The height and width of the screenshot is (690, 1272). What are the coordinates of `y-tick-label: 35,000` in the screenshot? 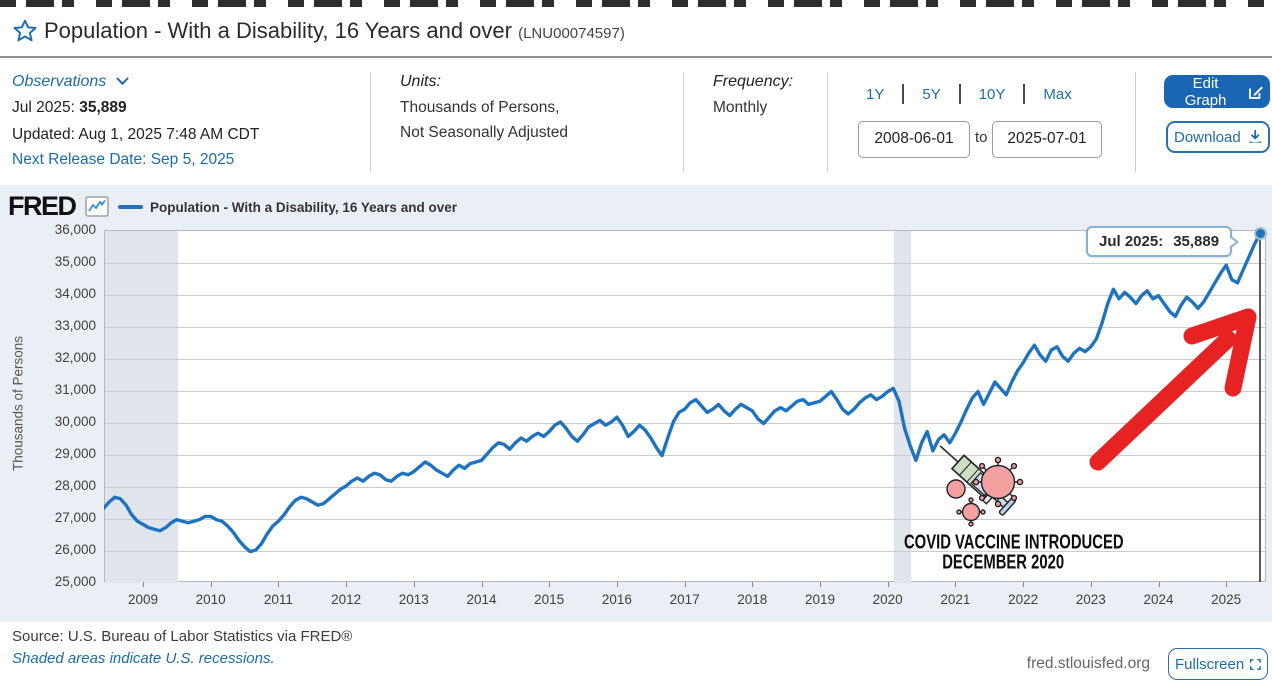 It's located at (75, 261).